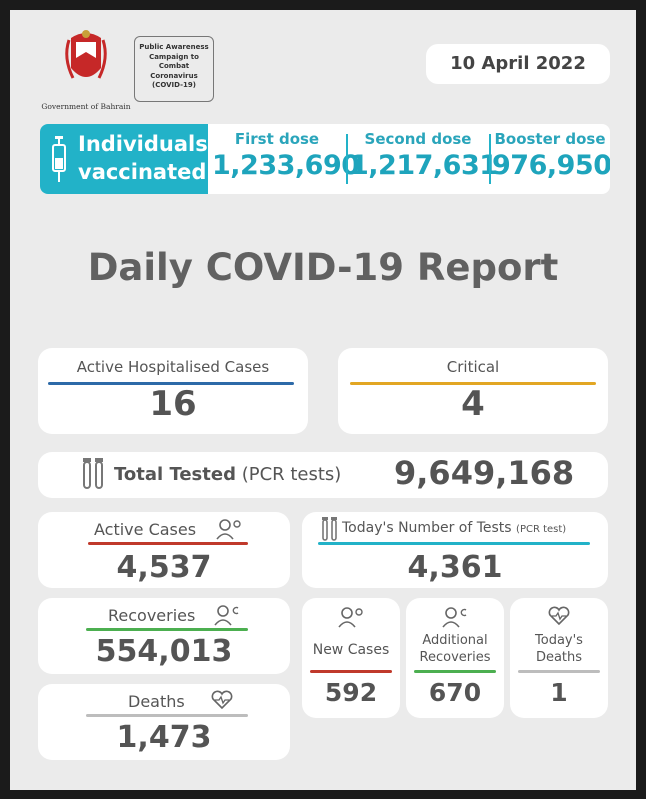  Describe the element at coordinates (175, 474) in the screenshot. I see `total-tested-label: Total Tested` at that location.